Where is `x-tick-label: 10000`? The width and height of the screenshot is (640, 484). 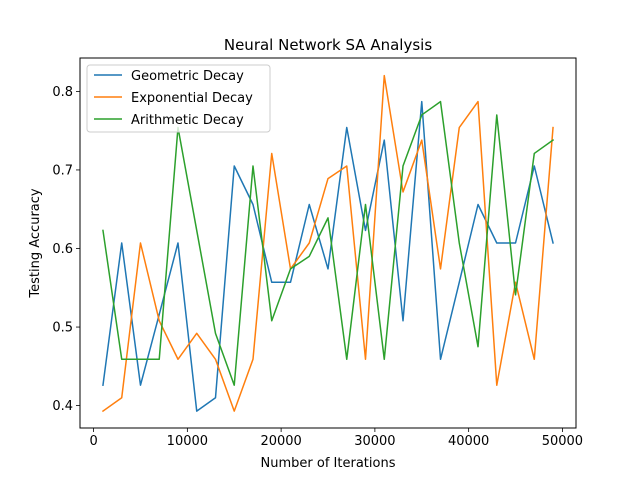 x-tick-label: 10000 is located at coordinates (187, 441).